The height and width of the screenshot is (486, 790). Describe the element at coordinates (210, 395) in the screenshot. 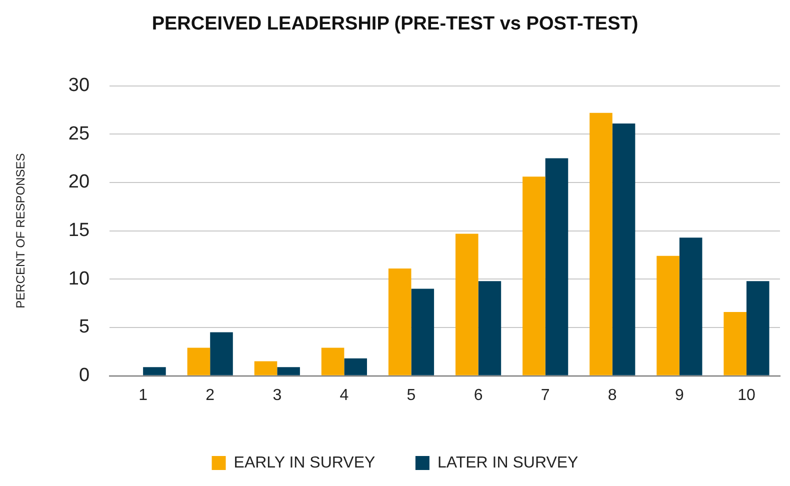

I see `x-tick-label: 2` at that location.